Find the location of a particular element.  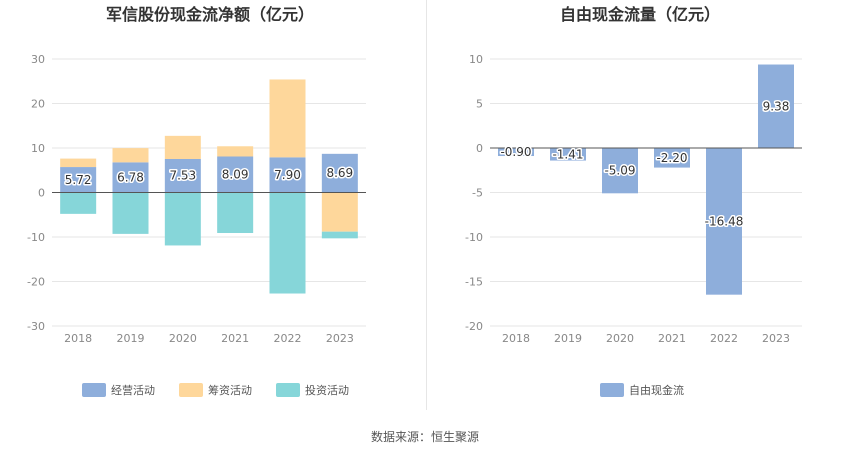

data-label-2020: -5.09 is located at coordinates (619, 171).